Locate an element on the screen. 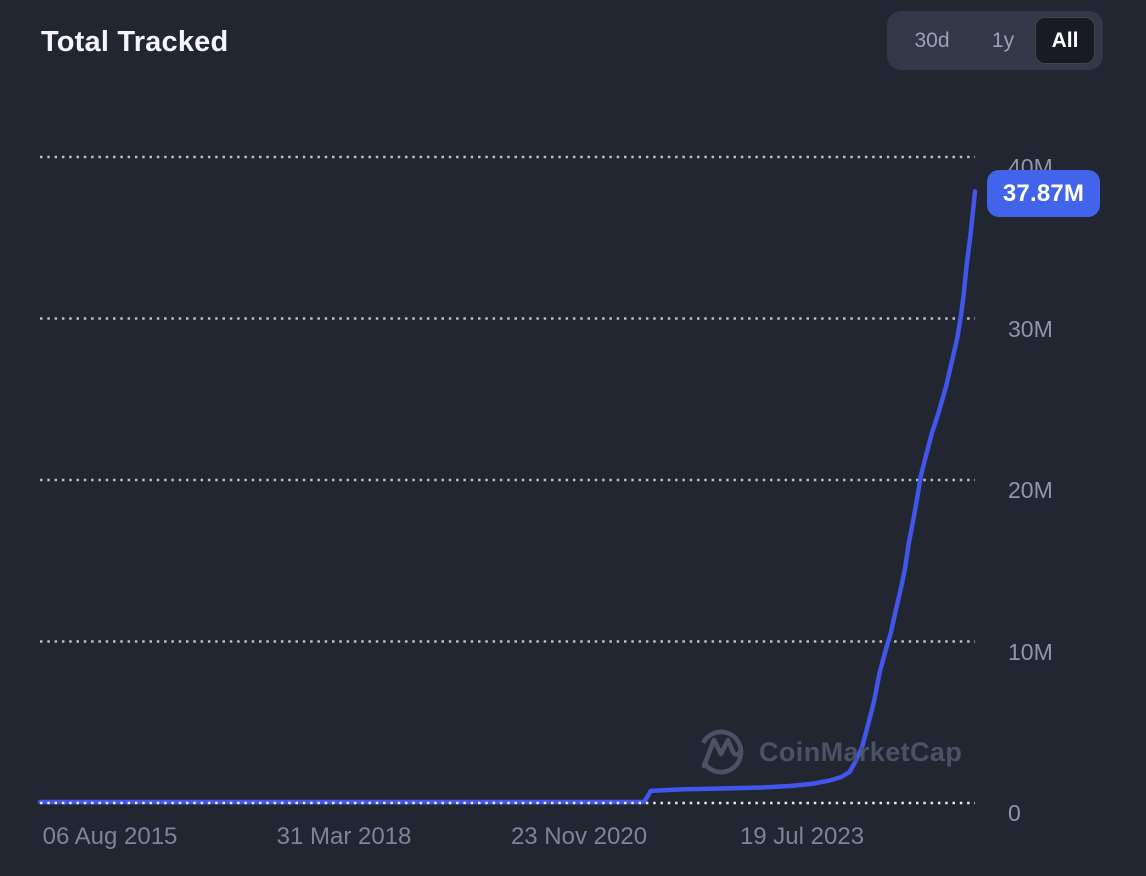 The height and width of the screenshot is (876, 1146). latest-value-text: 37.87M is located at coordinates (1043, 193).